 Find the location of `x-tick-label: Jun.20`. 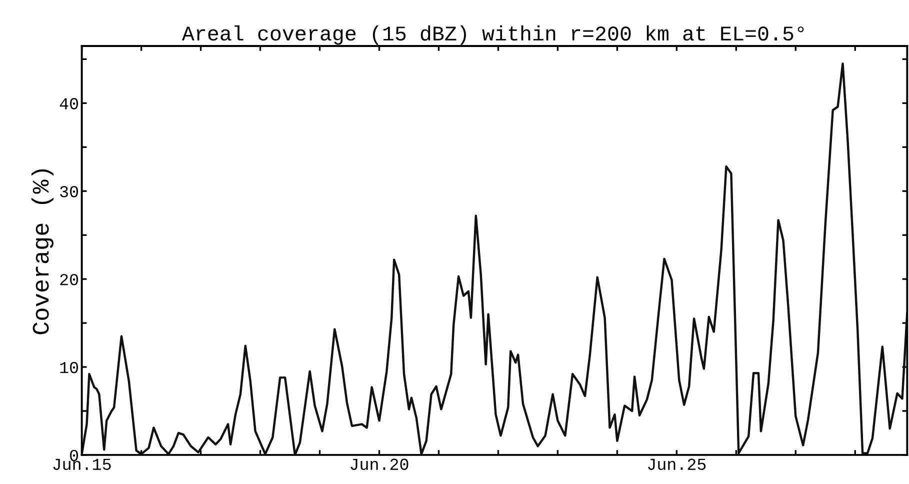

x-tick-label: Jun.20 is located at coordinates (379, 464).